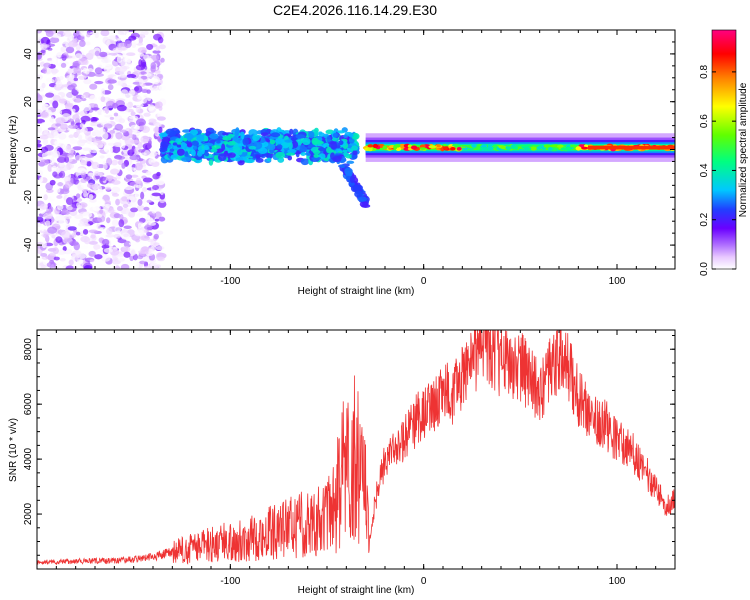 The width and height of the screenshot is (750, 600). Describe the element at coordinates (28, 244) in the screenshot. I see `y-tick-label: -40` at that location.